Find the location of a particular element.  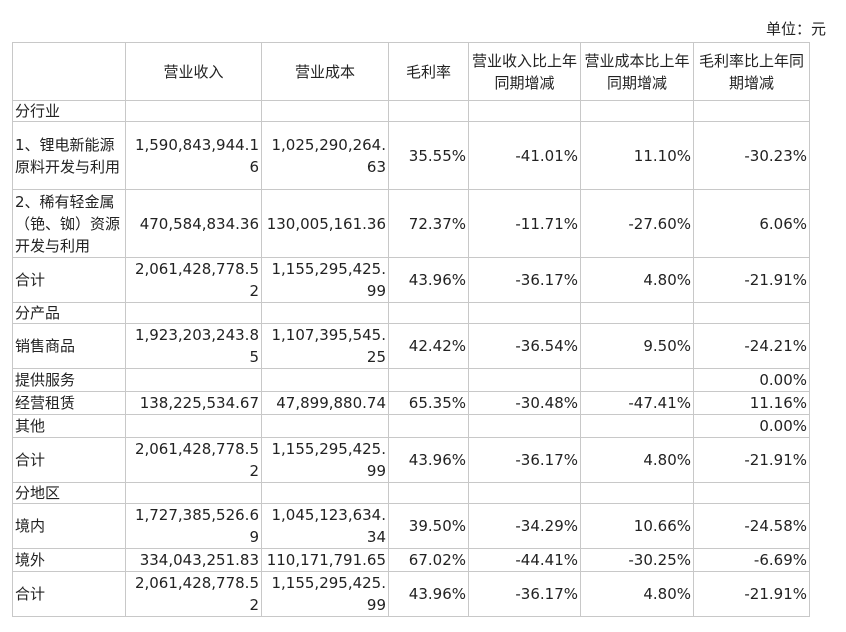

cost-yoy-cell: 11.10% is located at coordinates (637, 155).